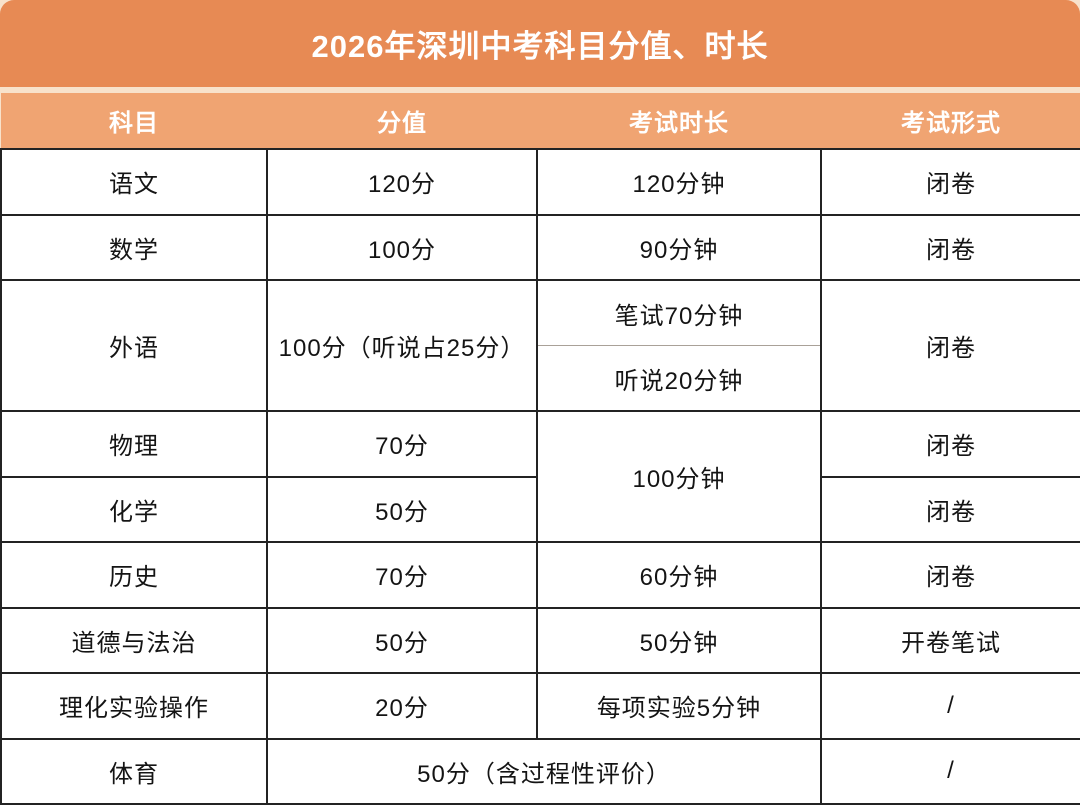  What do you see at coordinates (679, 706) in the screenshot?
I see `cell-duration: 每项实验5分钟` at bounding box center [679, 706].